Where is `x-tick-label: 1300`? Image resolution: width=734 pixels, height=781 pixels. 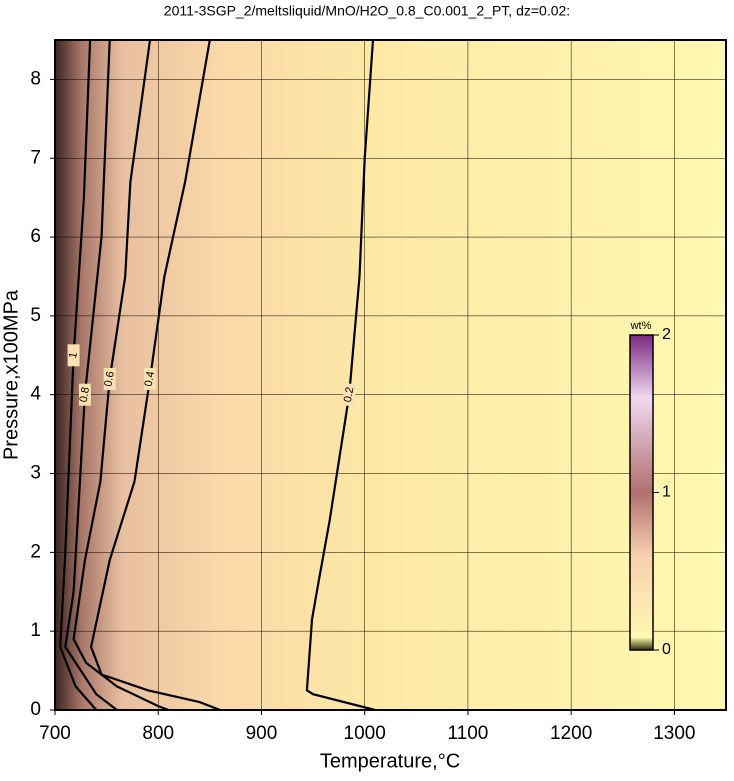
x-tick-label: 1300 is located at coordinates (674, 733).